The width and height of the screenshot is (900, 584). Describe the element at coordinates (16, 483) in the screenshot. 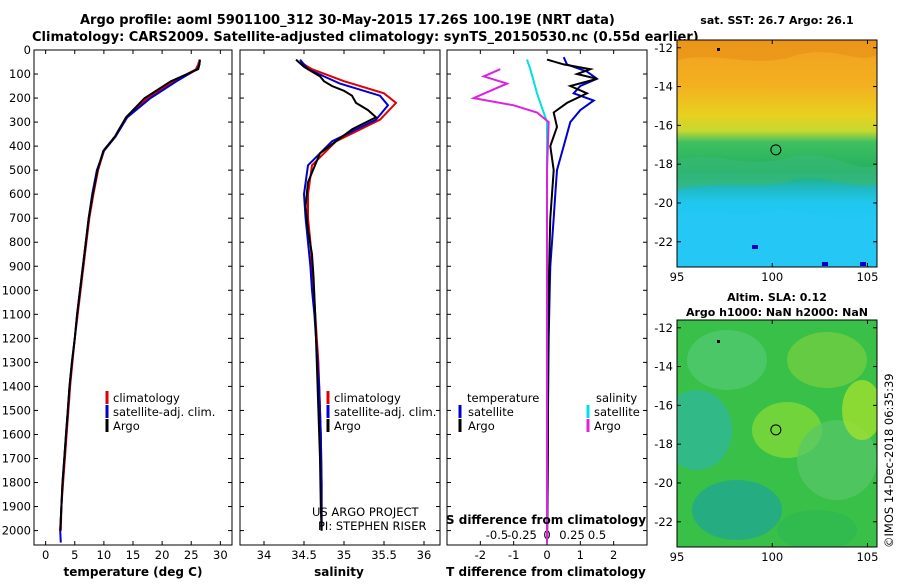

I see `depth-tick-label: 1800` at that location.